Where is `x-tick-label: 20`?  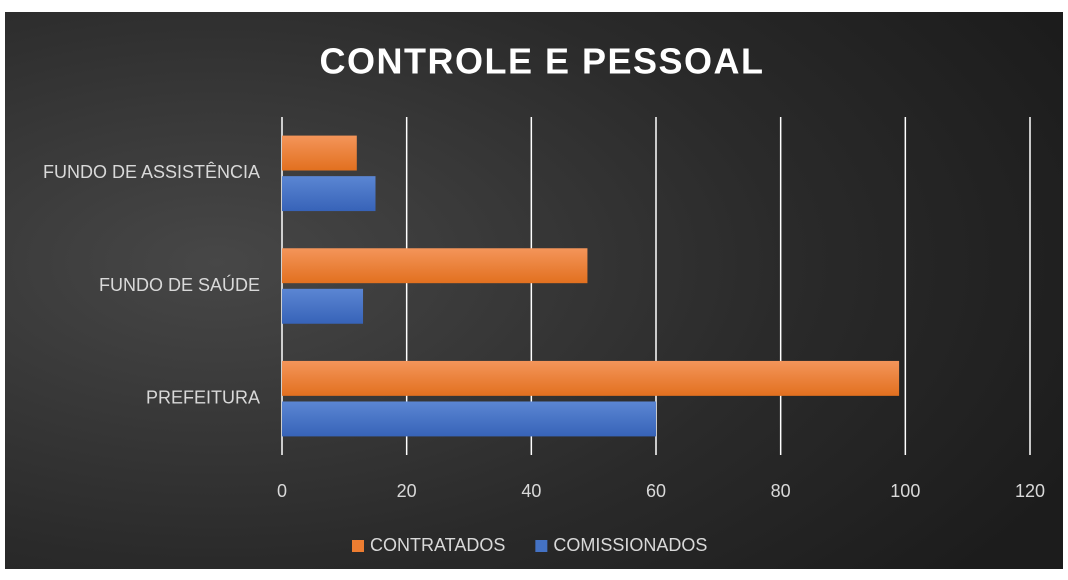
x-tick-label: 20 is located at coordinates (407, 491).